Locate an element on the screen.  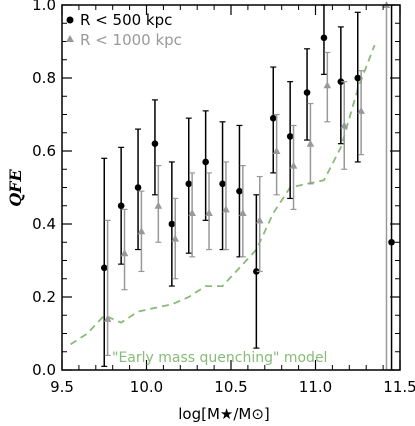
y-tick-label: 0.6 is located at coordinates (44, 151).